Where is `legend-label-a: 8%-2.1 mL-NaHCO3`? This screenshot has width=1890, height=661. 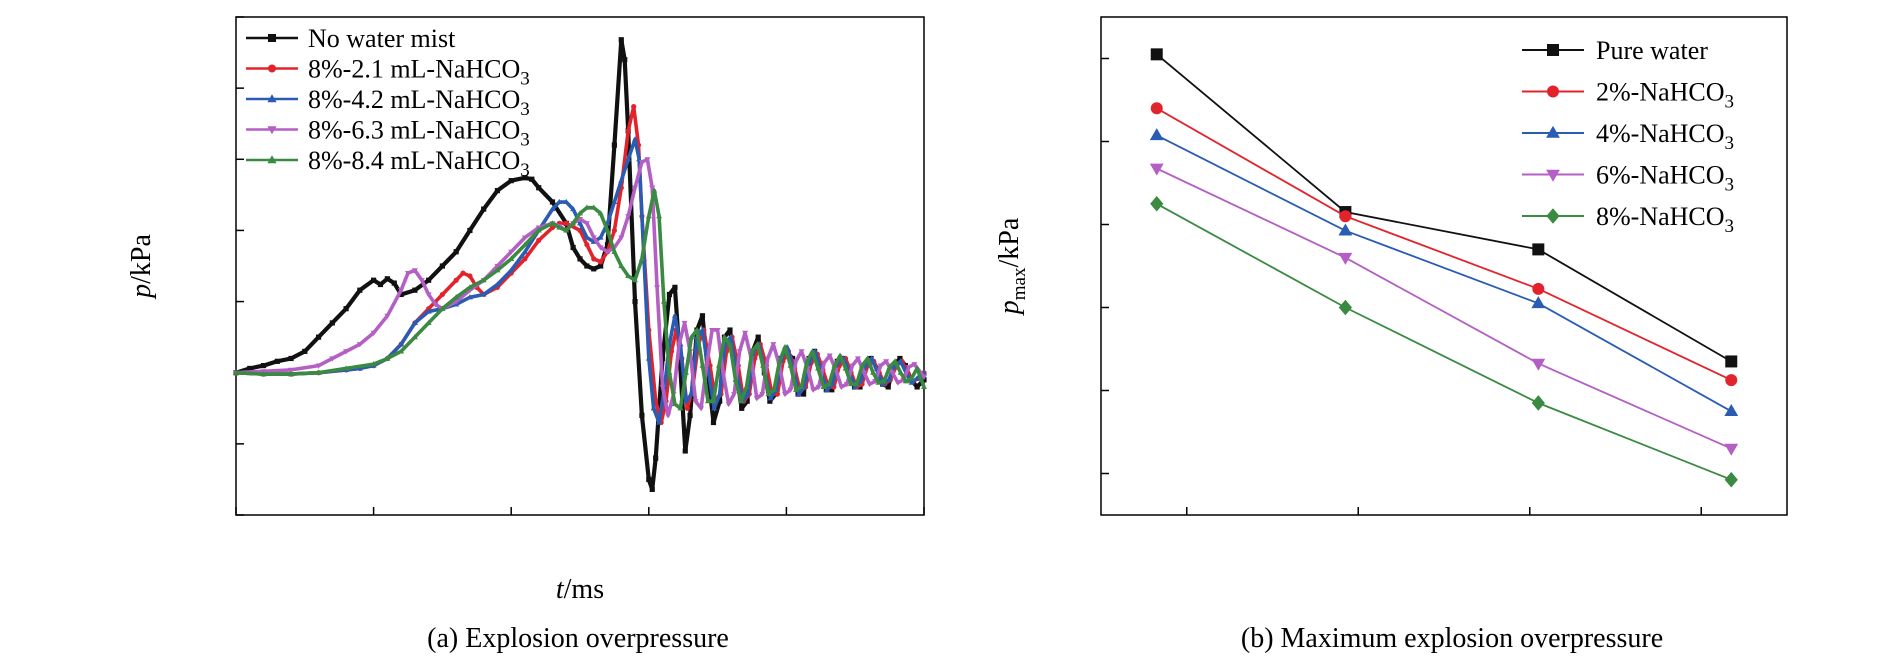
legend-label-a: 8%-2.1 mL-NaHCO3 is located at coordinates (419, 72).